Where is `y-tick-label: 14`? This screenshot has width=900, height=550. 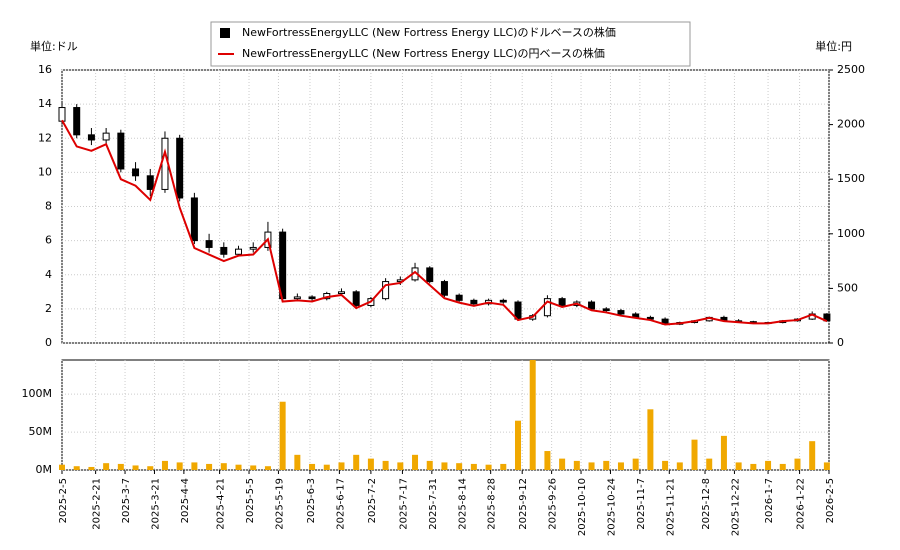 y-tick-label: 14 is located at coordinates (45, 103).